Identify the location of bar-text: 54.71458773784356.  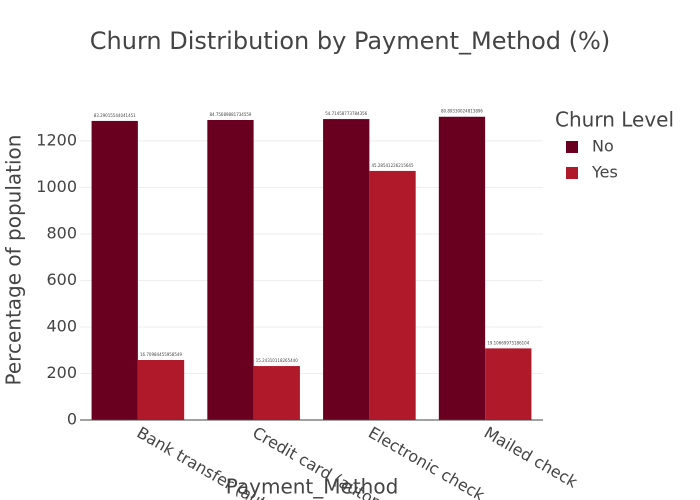
(346, 113).